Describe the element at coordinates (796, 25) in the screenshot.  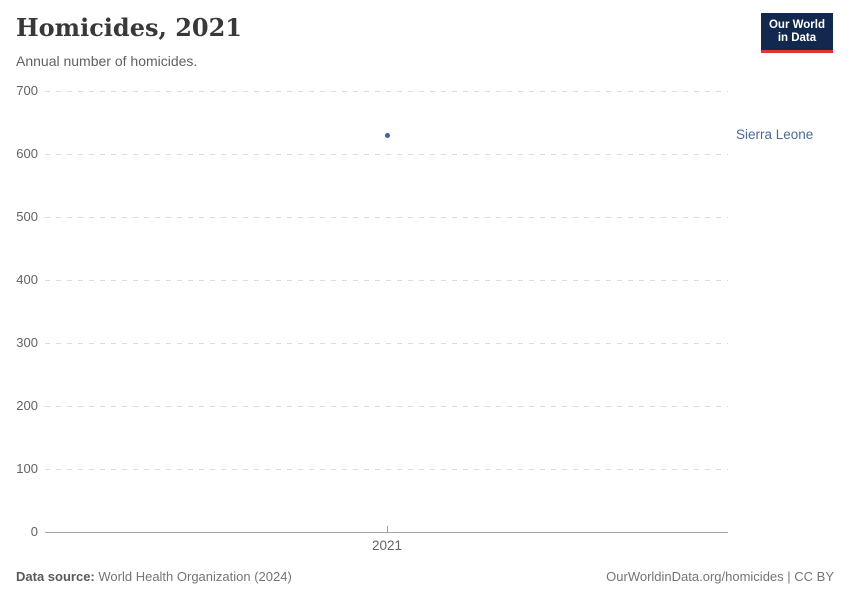
I see `owid-logo-line1: Our World` at that location.